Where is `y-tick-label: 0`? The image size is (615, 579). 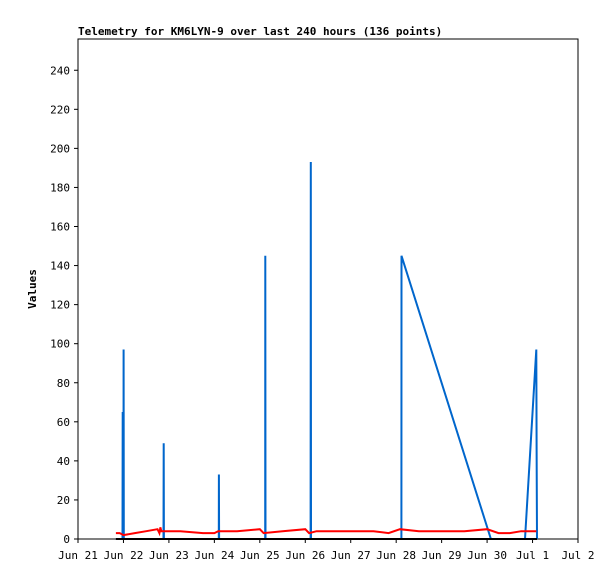 y-tick-label: 0 is located at coordinates (66, 539).